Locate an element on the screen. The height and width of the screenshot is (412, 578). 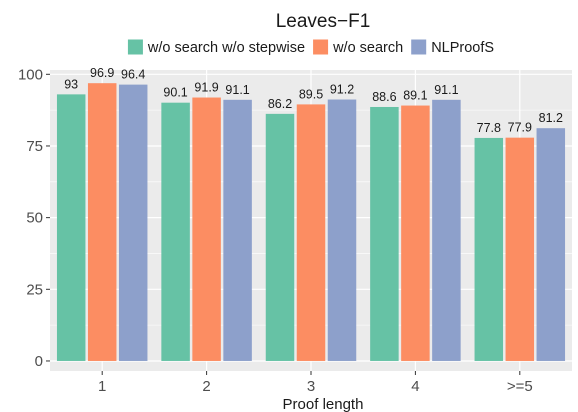
data-label: 88.6 is located at coordinates (384, 97).